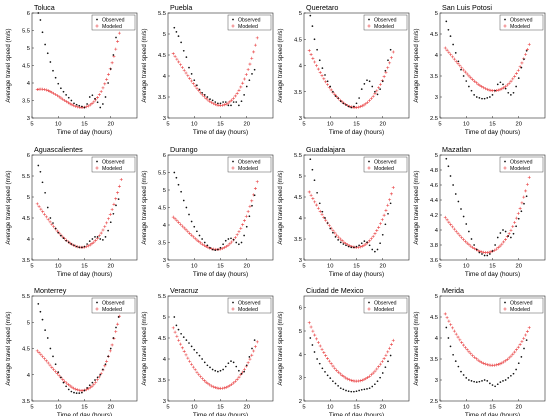 This screenshot has height=416, width=550. What do you see at coordinates (356, 207) in the screenshot?
I see `plot-frame` at bounding box center [356, 207].